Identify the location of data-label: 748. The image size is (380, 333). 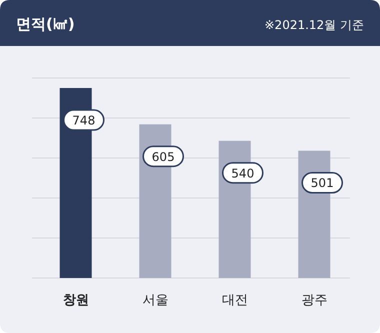
(84, 121).